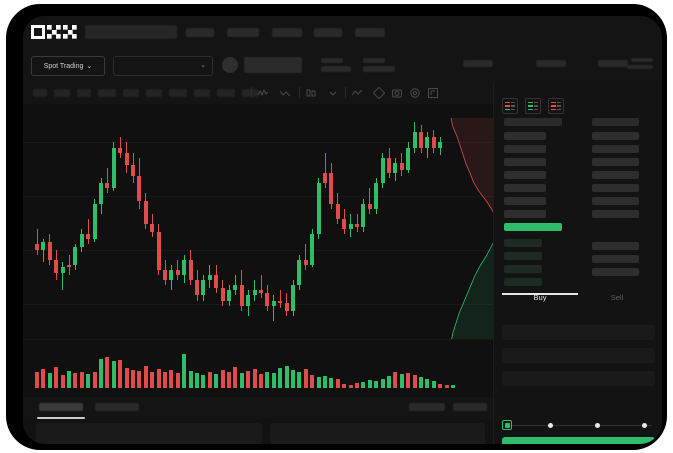 The image size is (673, 453). I want to click on orderbook-bids-icon, so click(533, 106).